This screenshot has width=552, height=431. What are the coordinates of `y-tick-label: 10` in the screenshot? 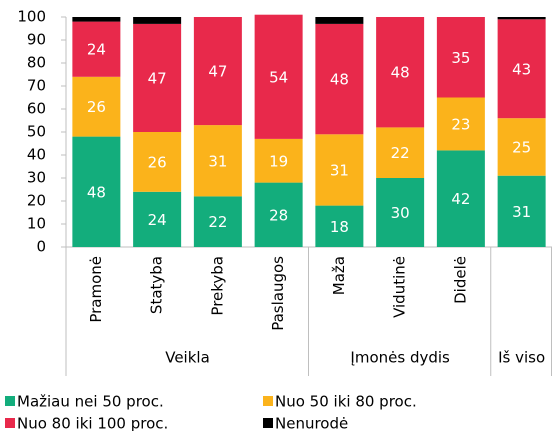 It's located at (36, 224).